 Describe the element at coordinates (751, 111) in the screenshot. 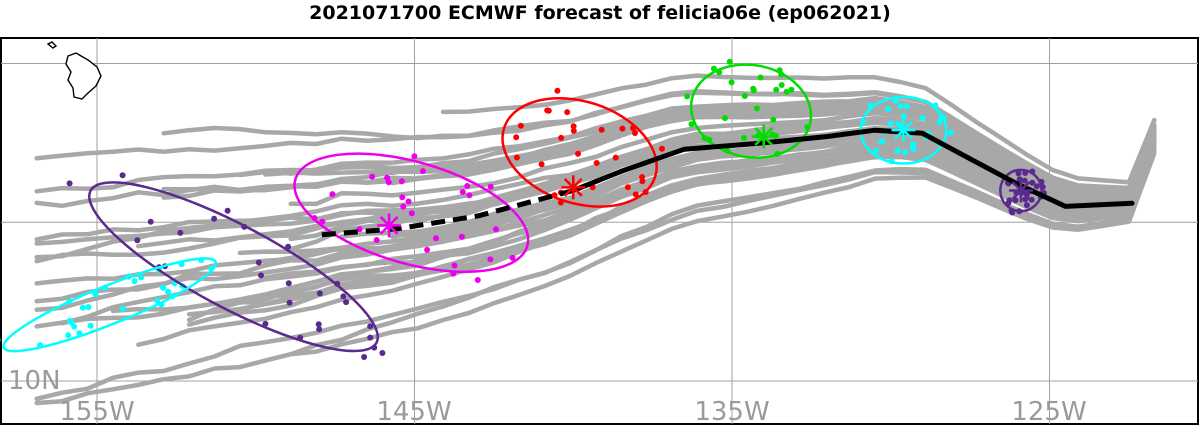

I see `probability-ellipse-green` at that location.